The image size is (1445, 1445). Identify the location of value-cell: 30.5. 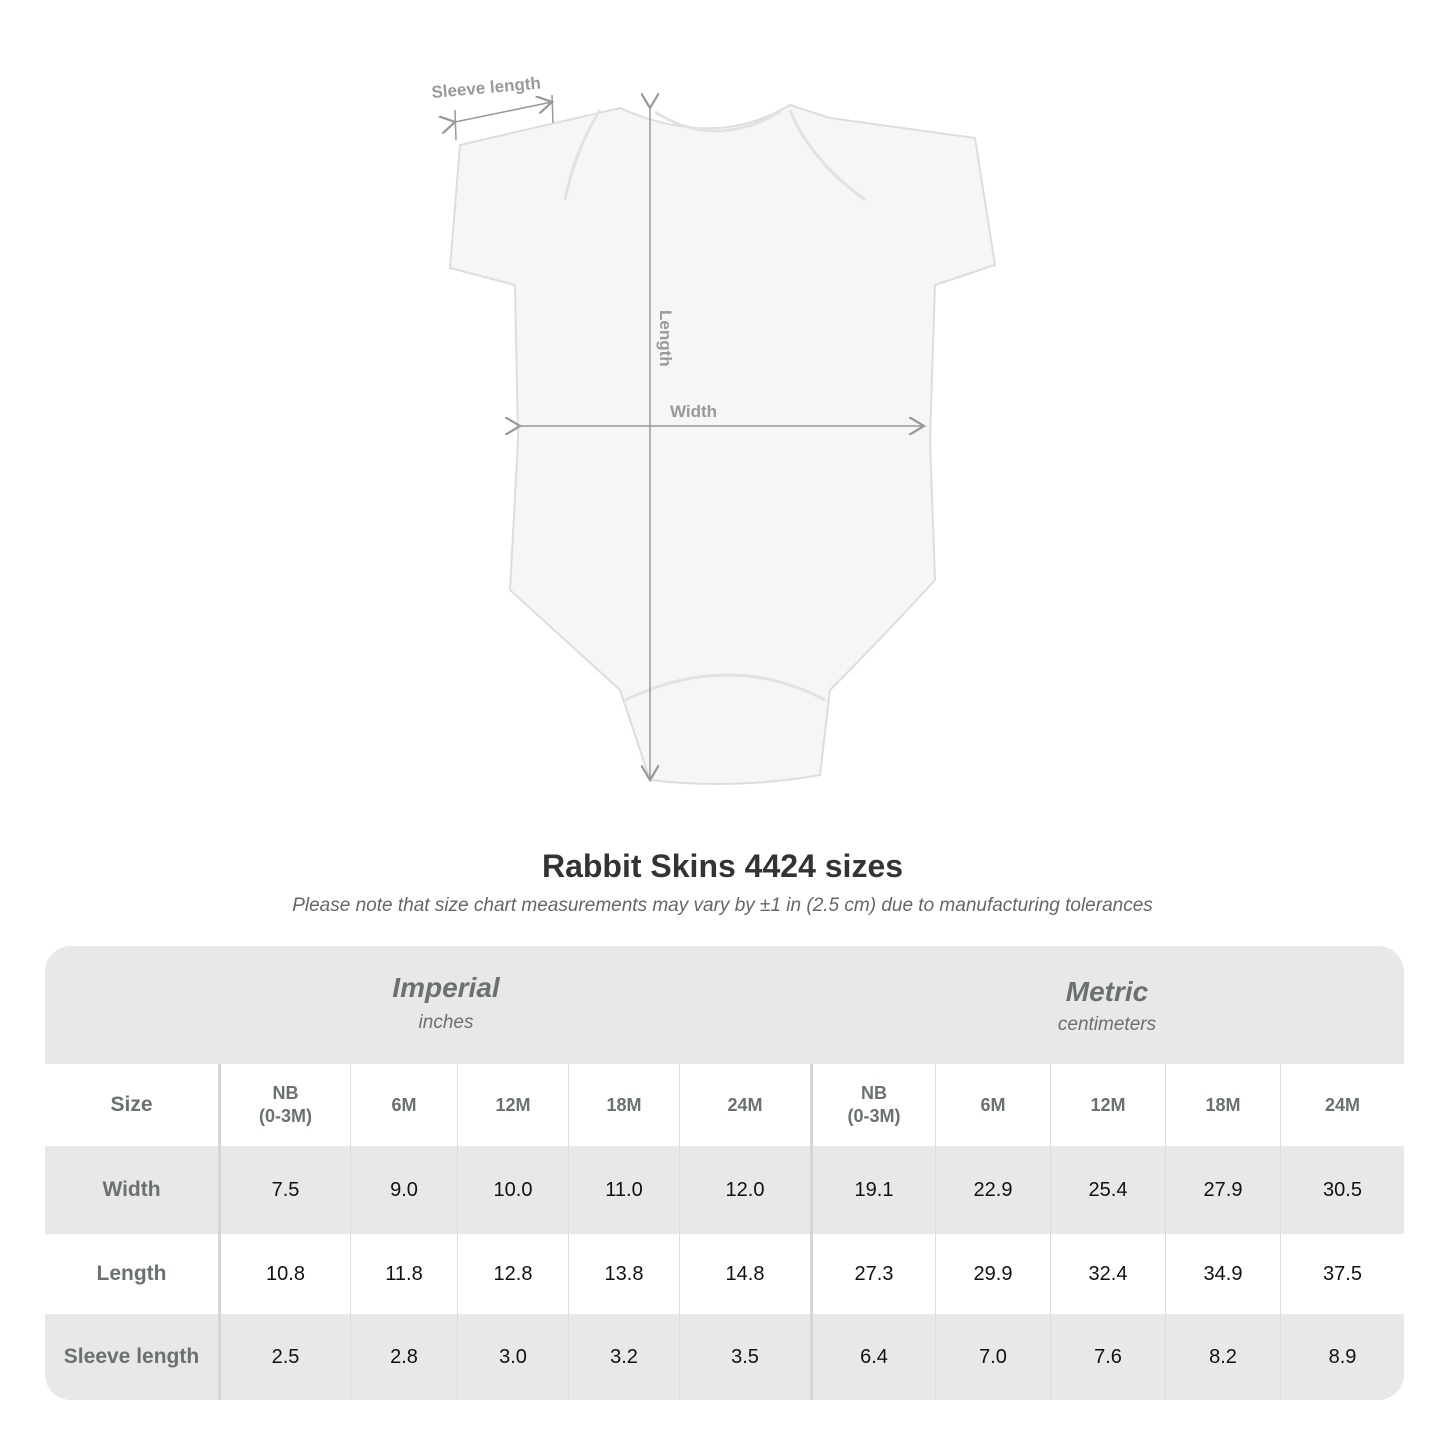
(1342, 1190).